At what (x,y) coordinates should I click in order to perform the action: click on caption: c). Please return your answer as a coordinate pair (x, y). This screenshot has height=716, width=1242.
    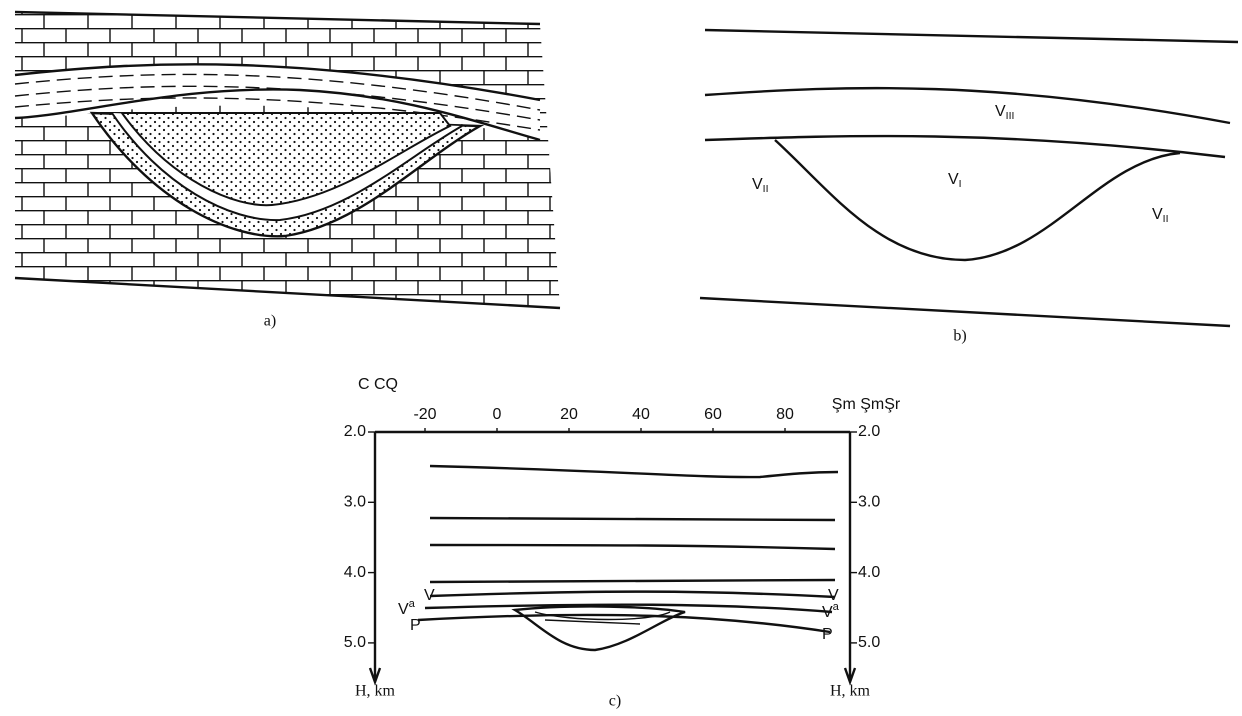
    Looking at the image, I should click on (615, 701).